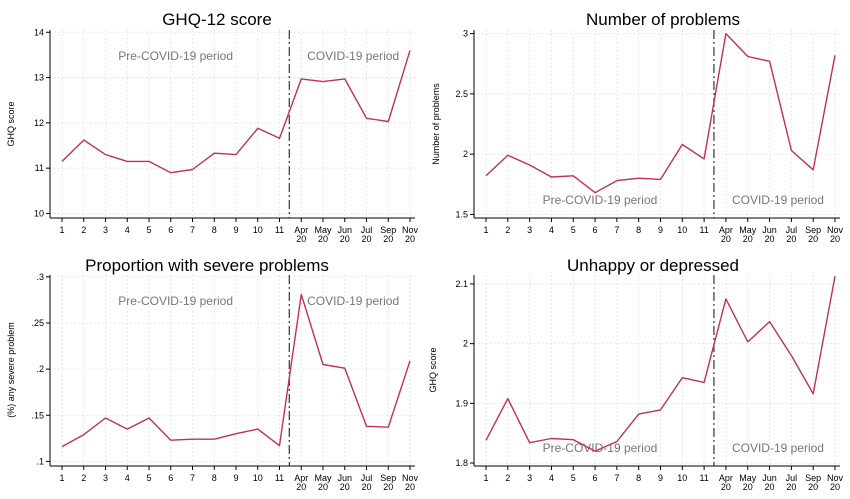 This screenshot has height=499, width=850. Describe the element at coordinates (39, 32) in the screenshot. I see `y-tick-label: 14` at that location.